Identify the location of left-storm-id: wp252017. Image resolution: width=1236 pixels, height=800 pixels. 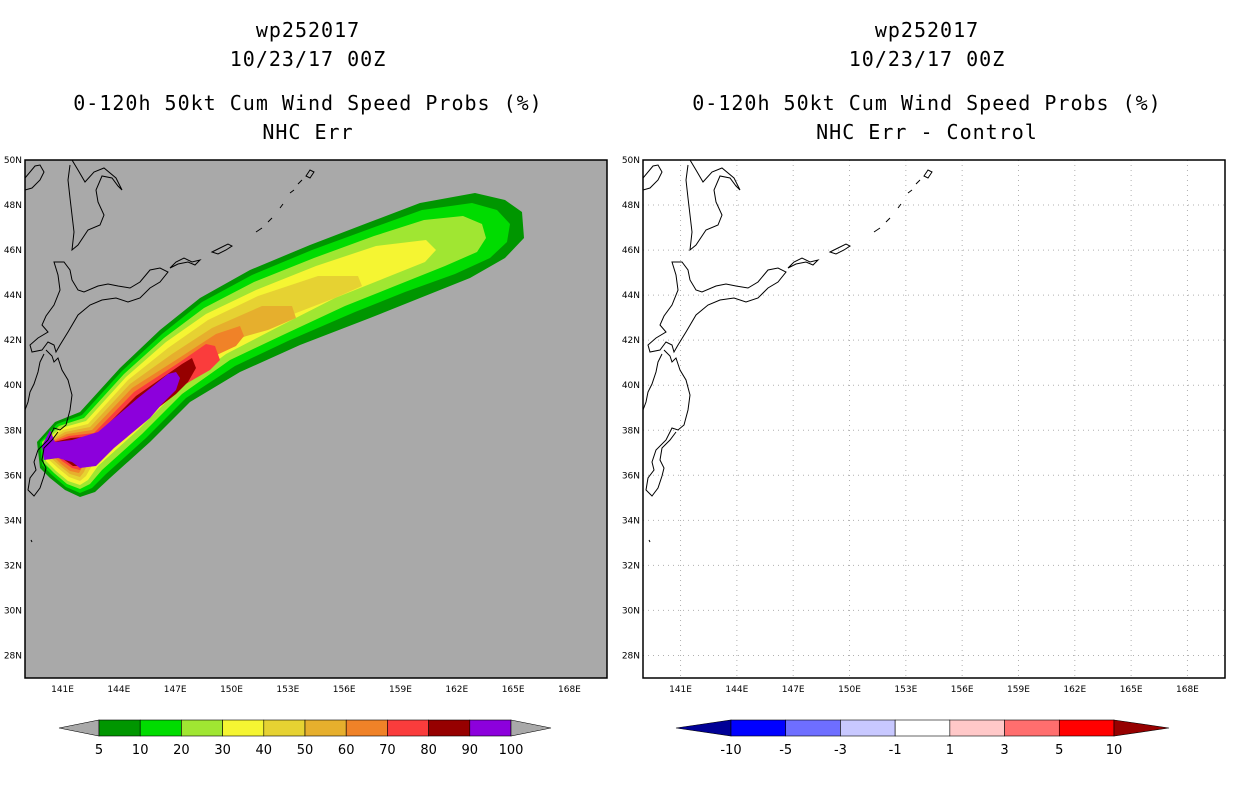
(308, 30).